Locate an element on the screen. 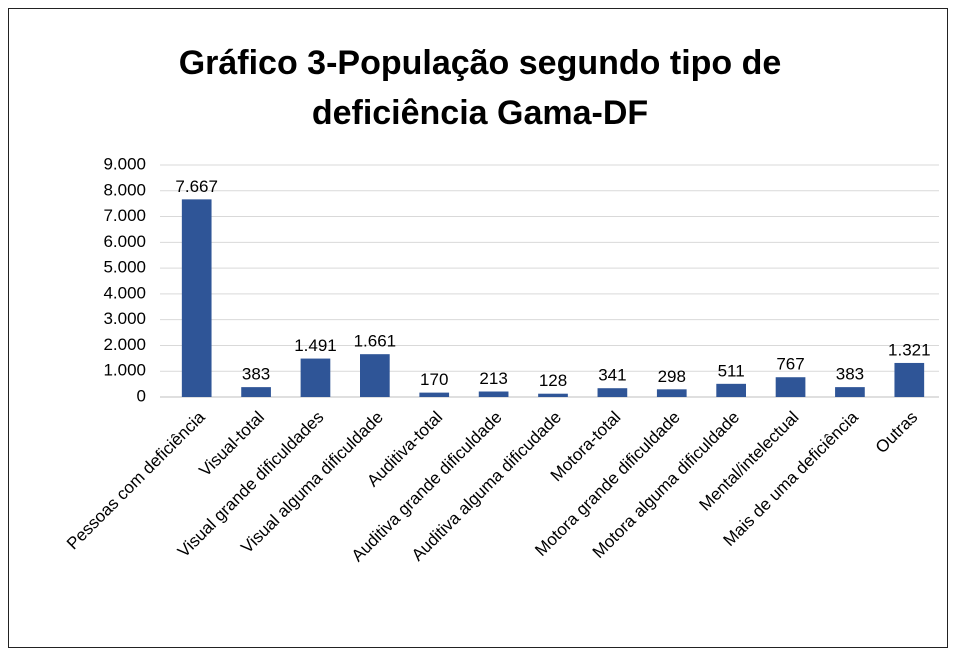 This screenshot has height=648, width=957. data-label: 170 is located at coordinates (434, 379).